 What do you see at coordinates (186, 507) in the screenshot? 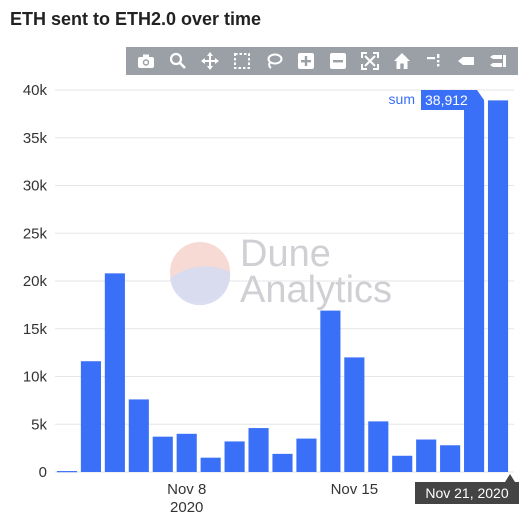
I see `x-tick-year-label: 2020` at bounding box center [186, 507].